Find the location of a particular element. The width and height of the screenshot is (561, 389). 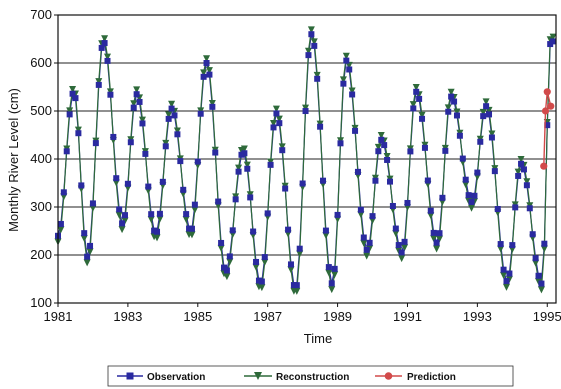

legend-item-reconstruction: Reconstruction is located at coordinates (296, 377).